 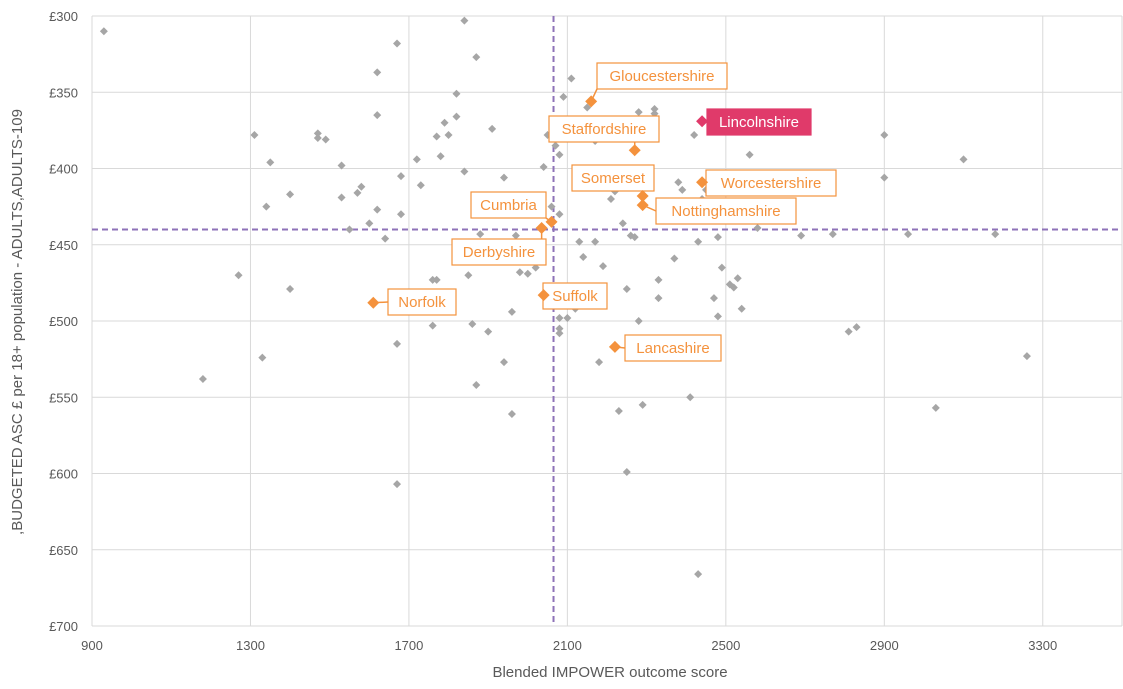 I want to click on callout-label: Somerset, so click(x=613, y=178).